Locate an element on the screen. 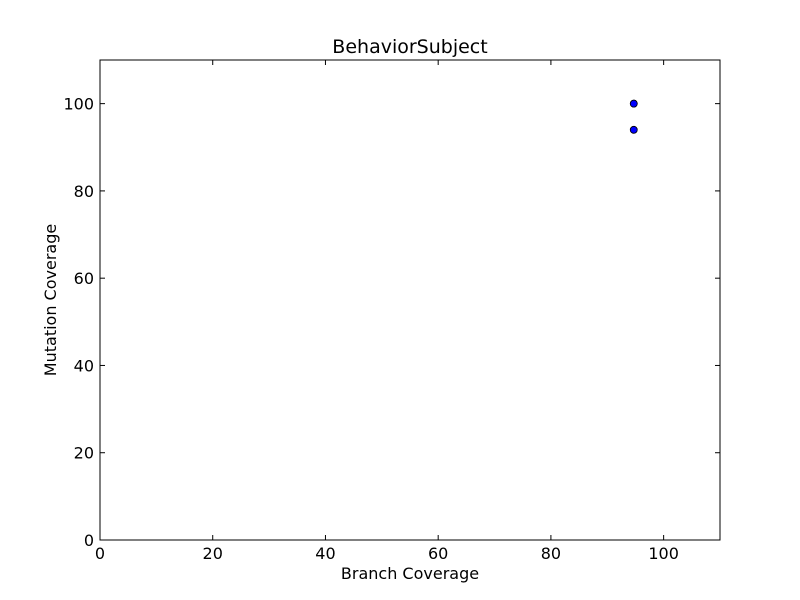 This screenshot has width=800, height=600. chart-title: BehaviorSubject is located at coordinates (409, 47).